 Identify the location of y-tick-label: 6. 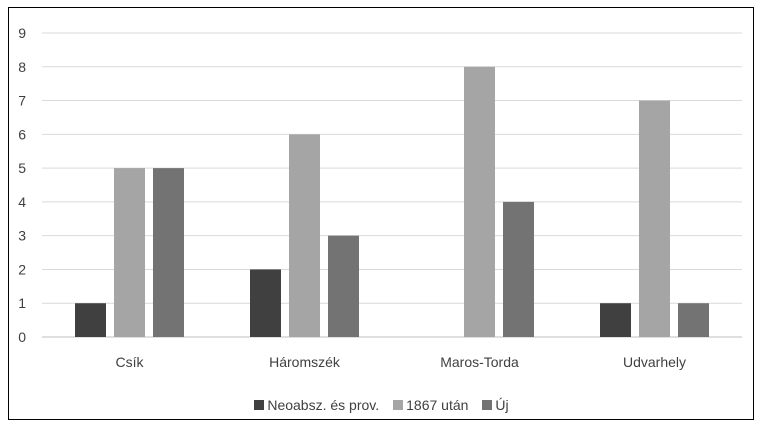
(22, 134).